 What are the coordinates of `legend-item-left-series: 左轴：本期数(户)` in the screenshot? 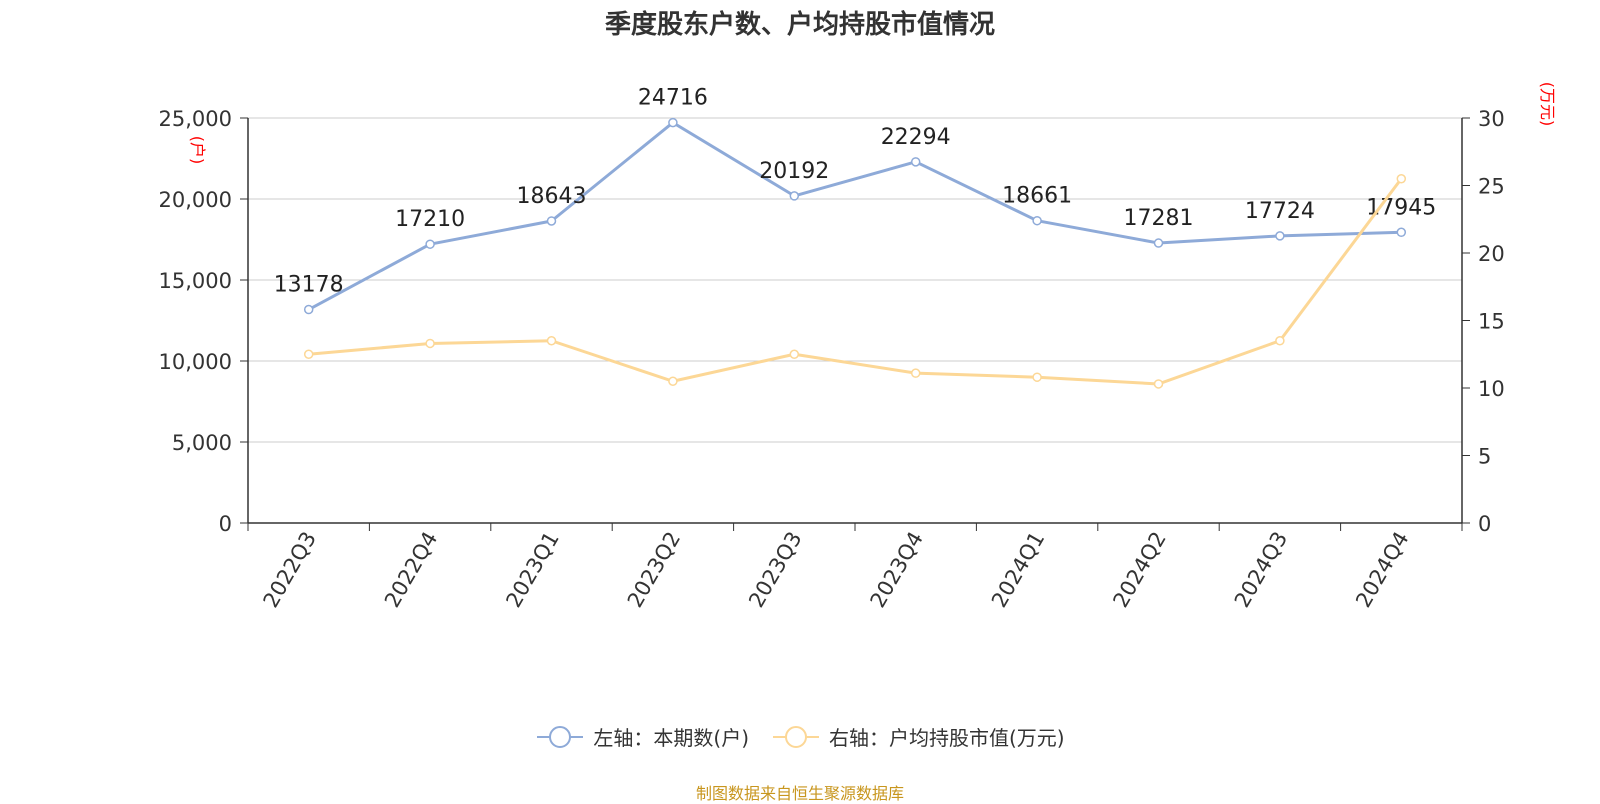 It's located at (642, 736).